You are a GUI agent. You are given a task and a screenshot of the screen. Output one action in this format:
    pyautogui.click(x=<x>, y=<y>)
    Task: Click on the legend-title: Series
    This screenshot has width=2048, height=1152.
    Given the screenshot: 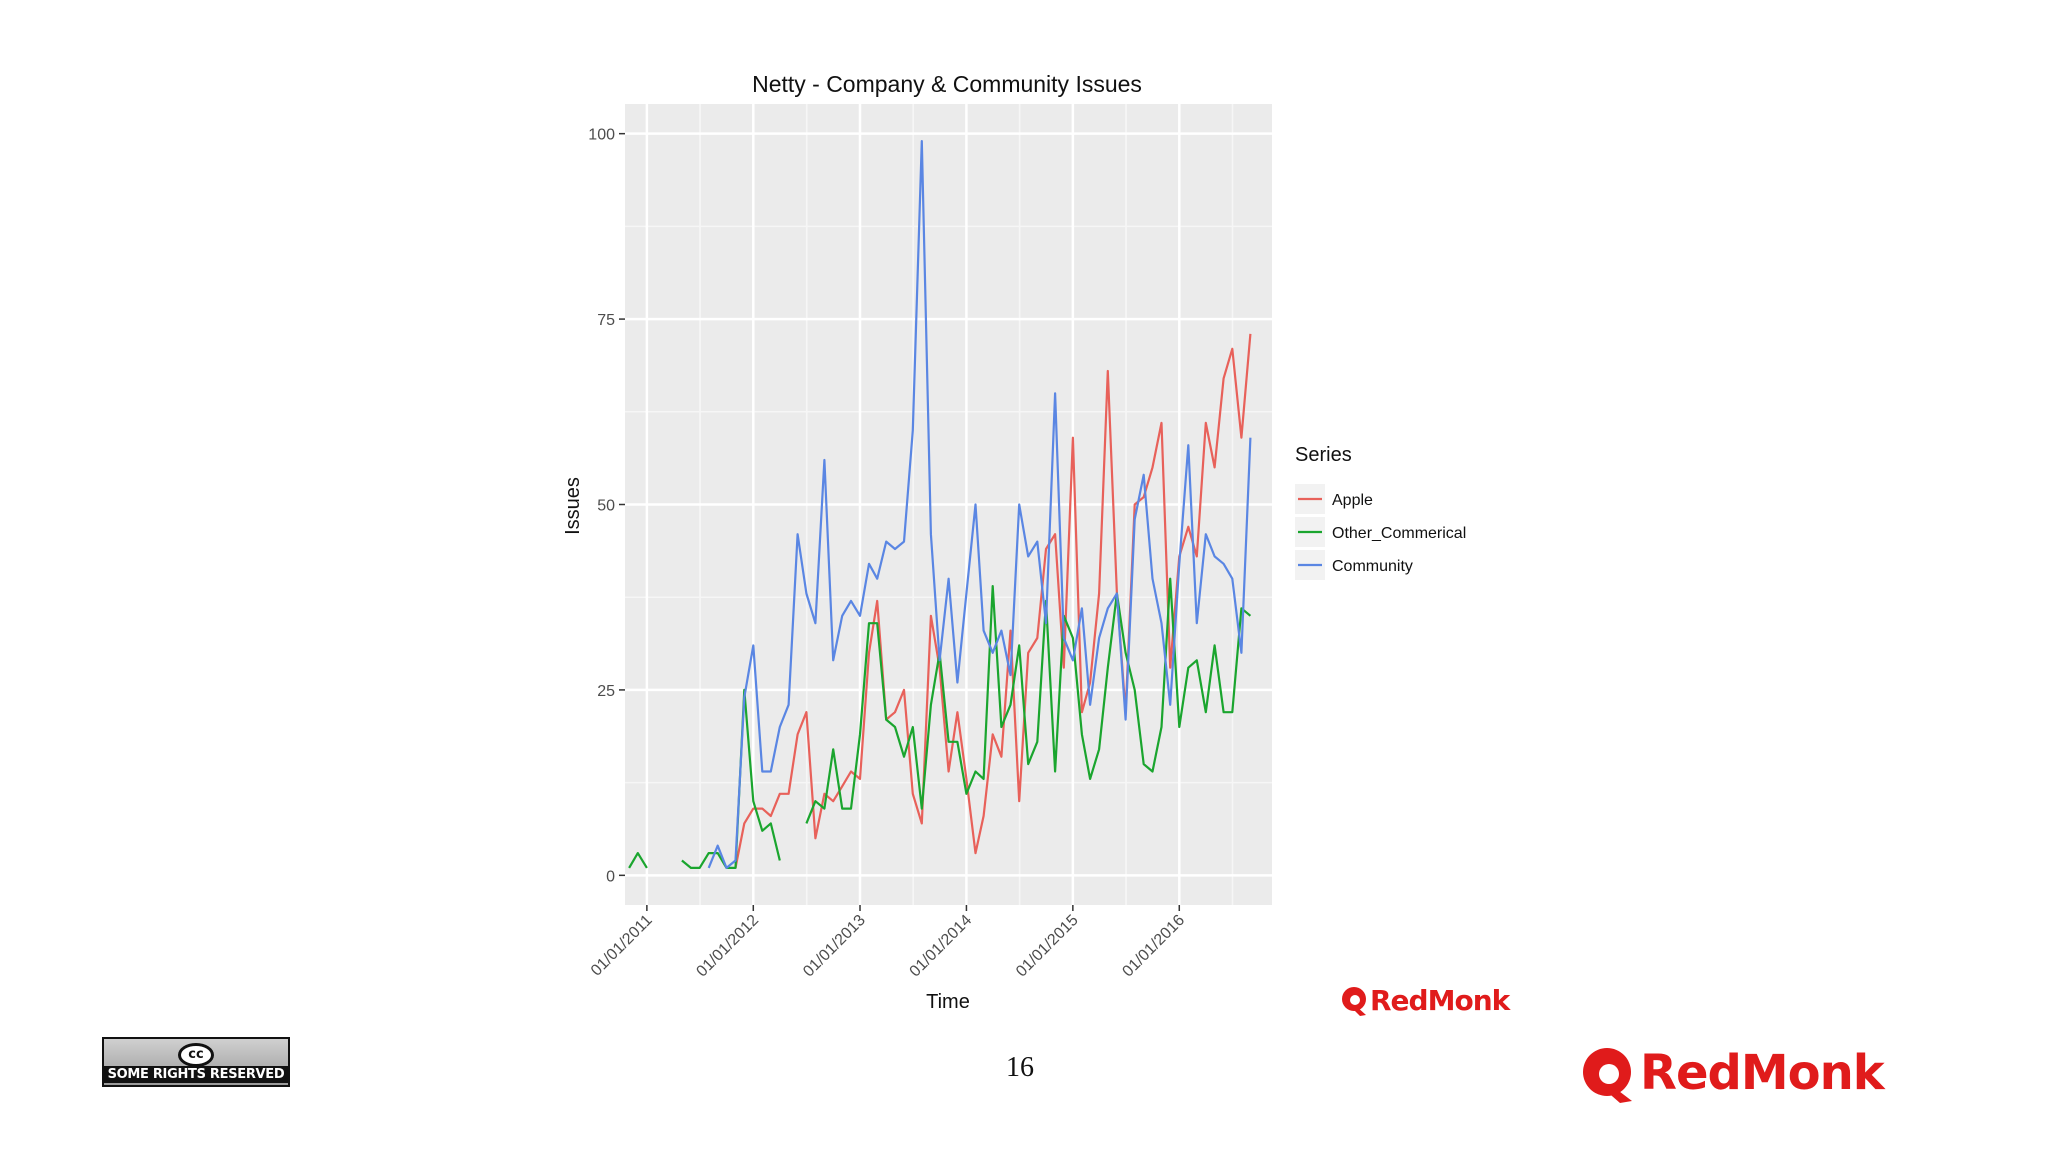 What is the action you would take?
    pyautogui.click(x=1323, y=455)
    